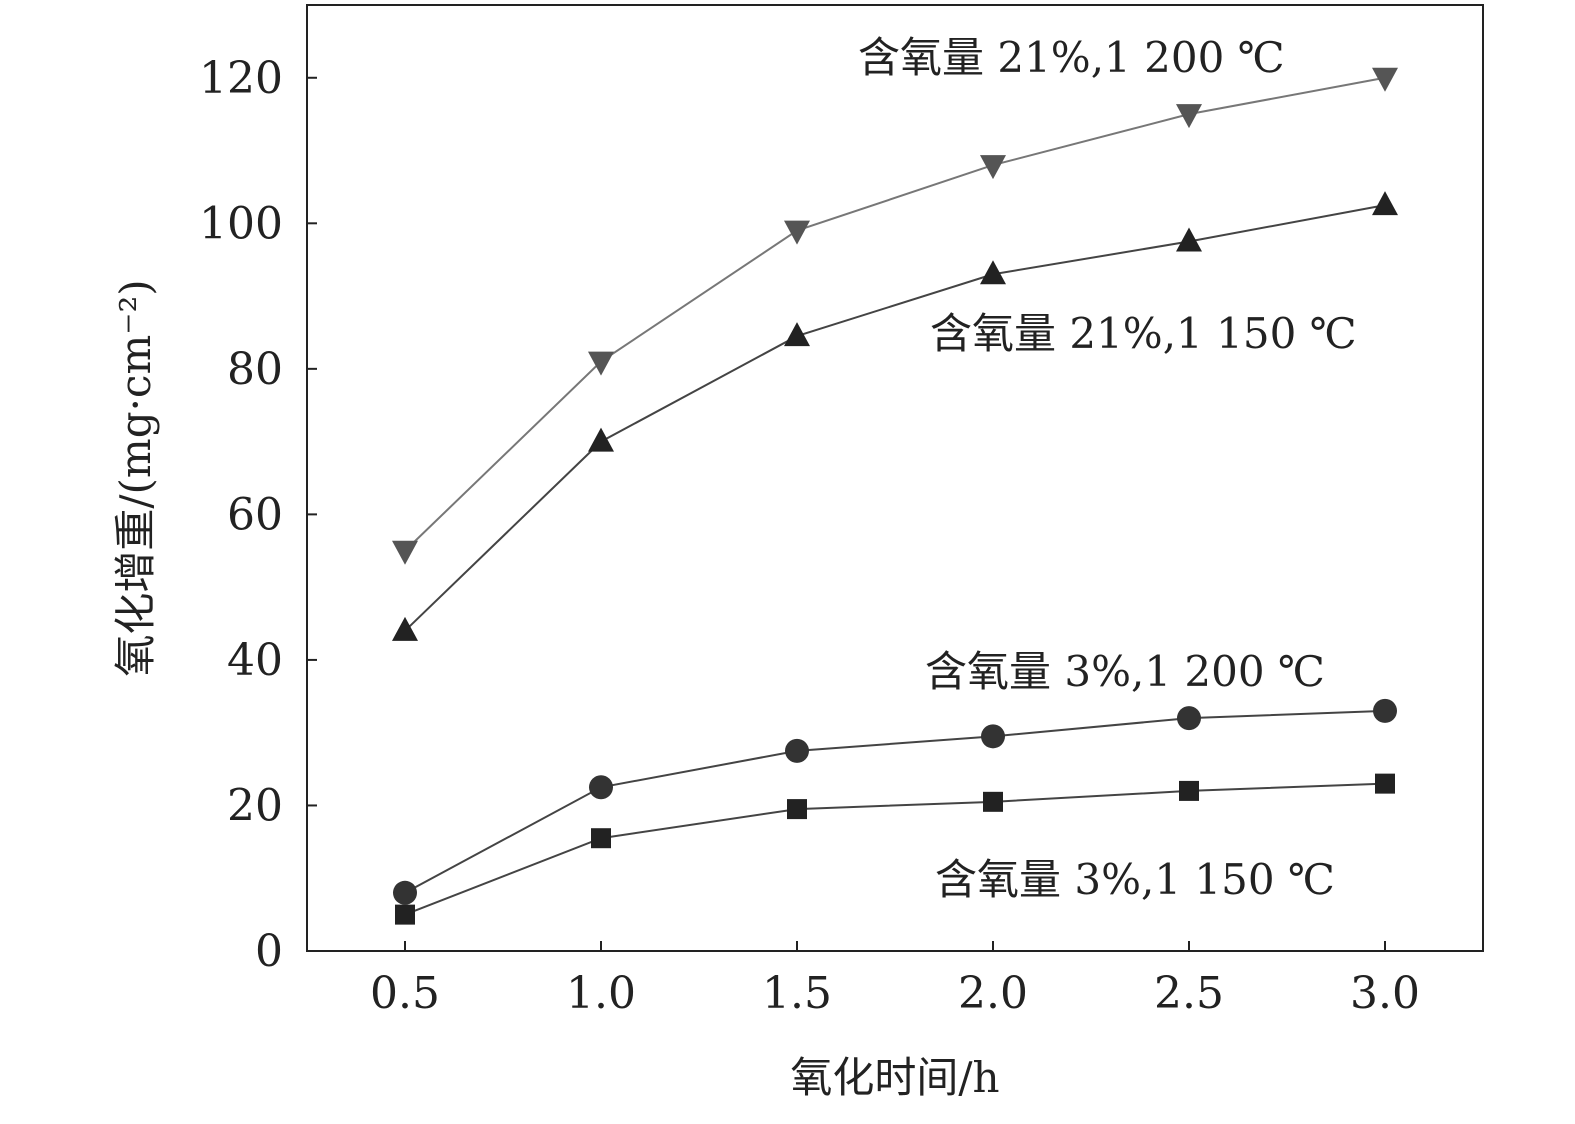 This screenshot has width=1575, height=1124. What do you see at coordinates (601, 993) in the screenshot?
I see `x-tick-label: 1.0` at bounding box center [601, 993].